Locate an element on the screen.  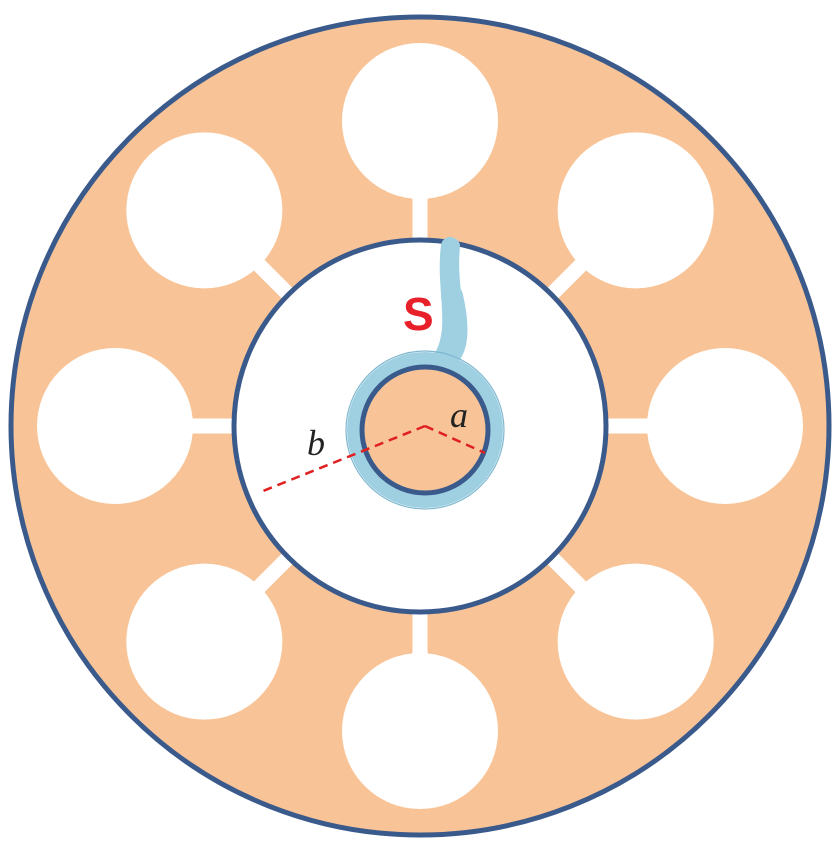
radius-b-label: b is located at coordinates (316, 443).